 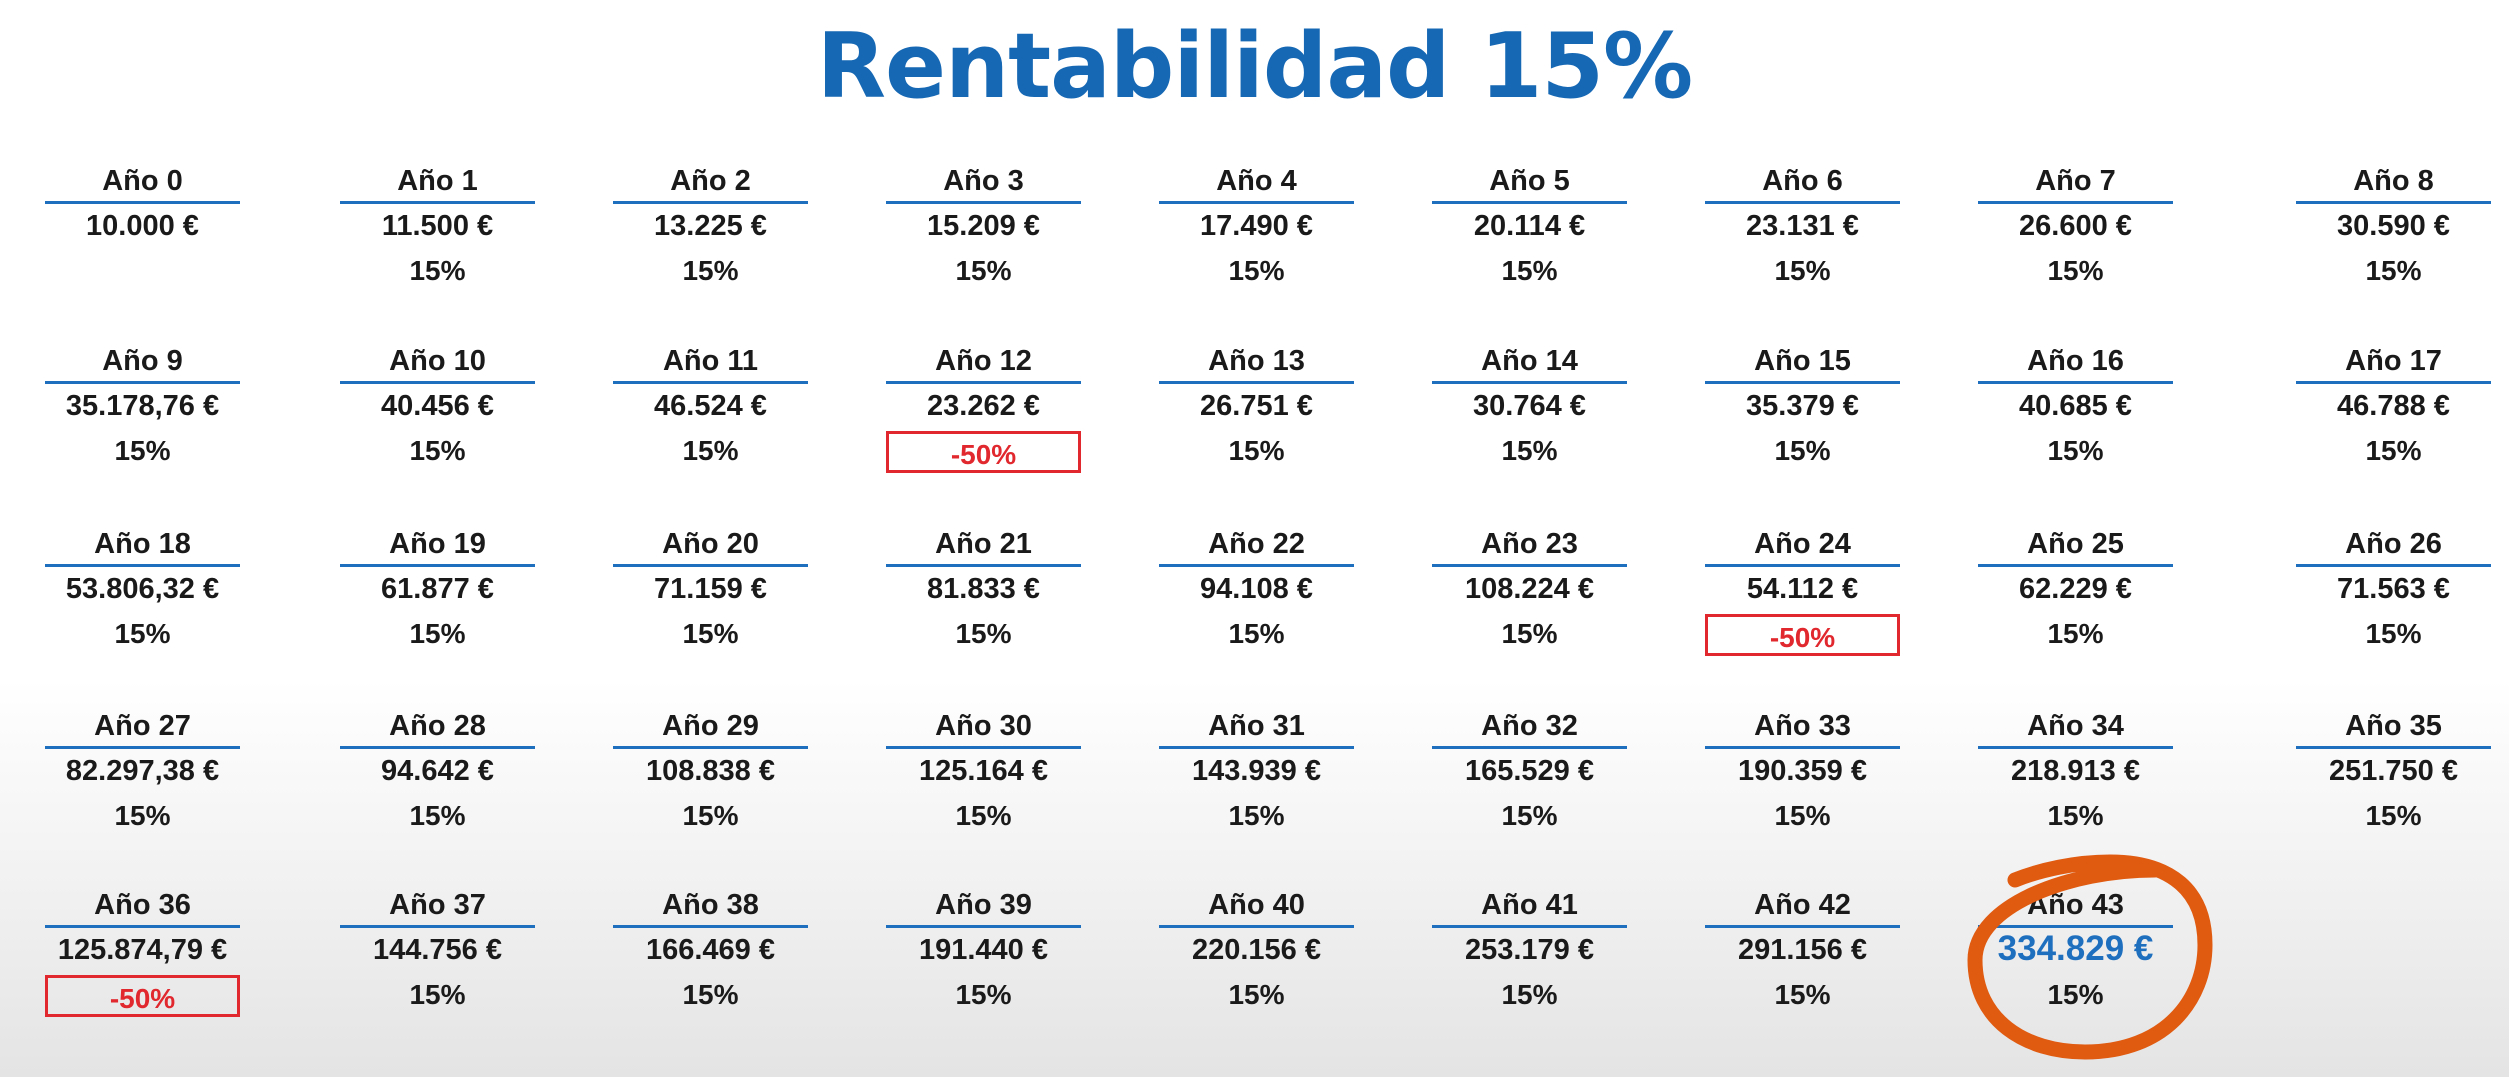 I want to click on year-cell: Año 1 11.500 € 15%, so click(x=437, y=242).